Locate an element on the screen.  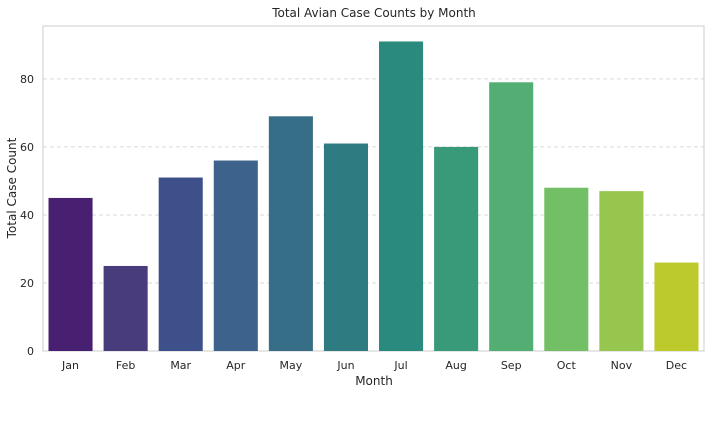
x-tick-label: Oct is located at coordinates (567, 365).